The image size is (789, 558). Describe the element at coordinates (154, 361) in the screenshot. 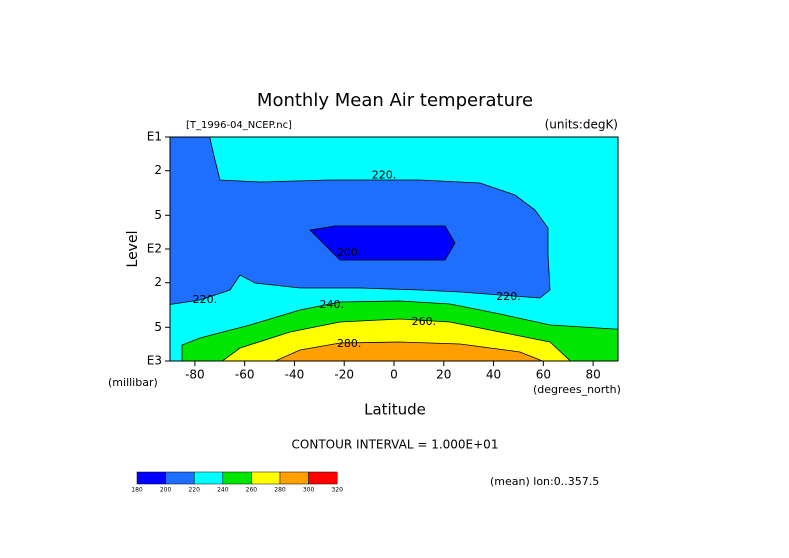

I see `y-tick-label: E3` at that location.